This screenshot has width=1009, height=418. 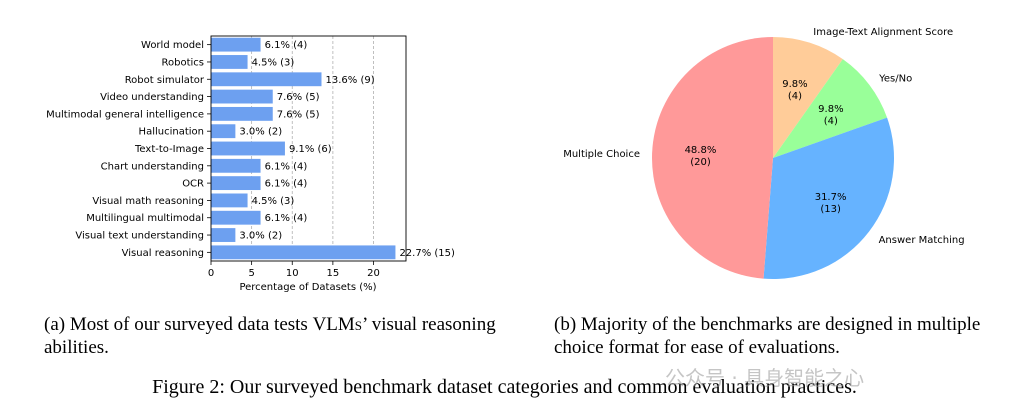 What do you see at coordinates (701, 150) in the screenshot?
I see `pie-percent-label: 48.8%` at bounding box center [701, 150].